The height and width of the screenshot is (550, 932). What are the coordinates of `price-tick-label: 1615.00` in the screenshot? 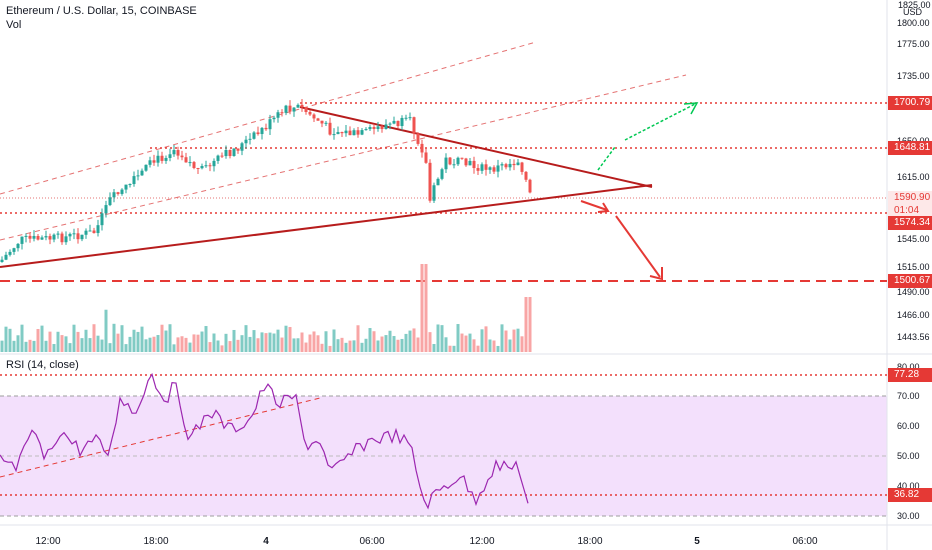 It's located at (913, 177).